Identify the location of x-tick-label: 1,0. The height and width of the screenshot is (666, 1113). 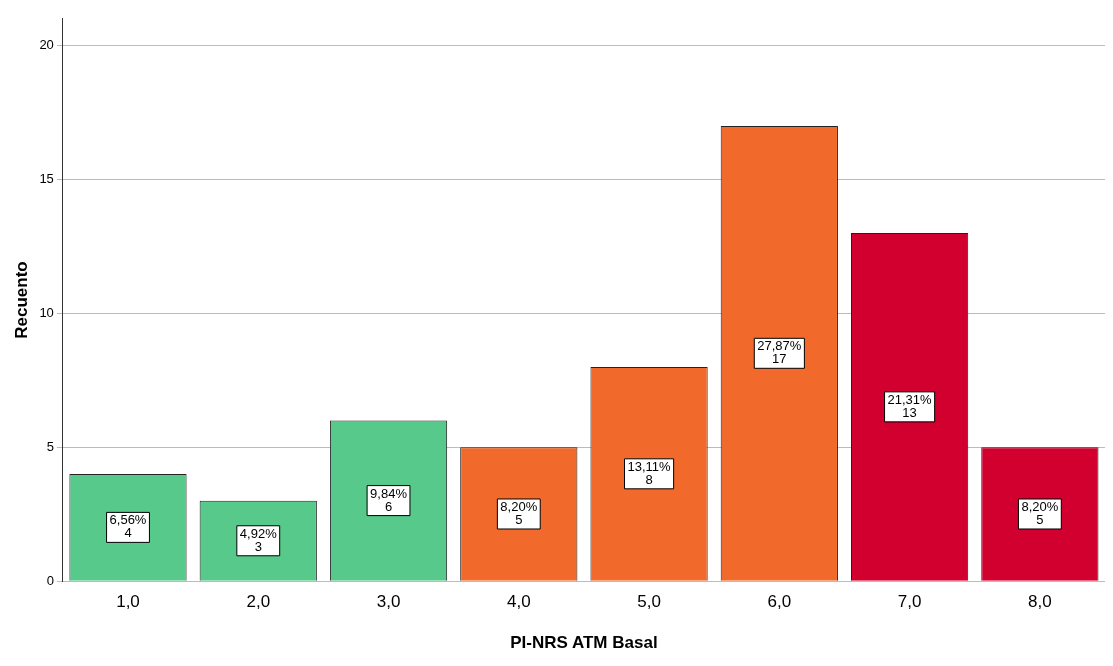
(128, 602).